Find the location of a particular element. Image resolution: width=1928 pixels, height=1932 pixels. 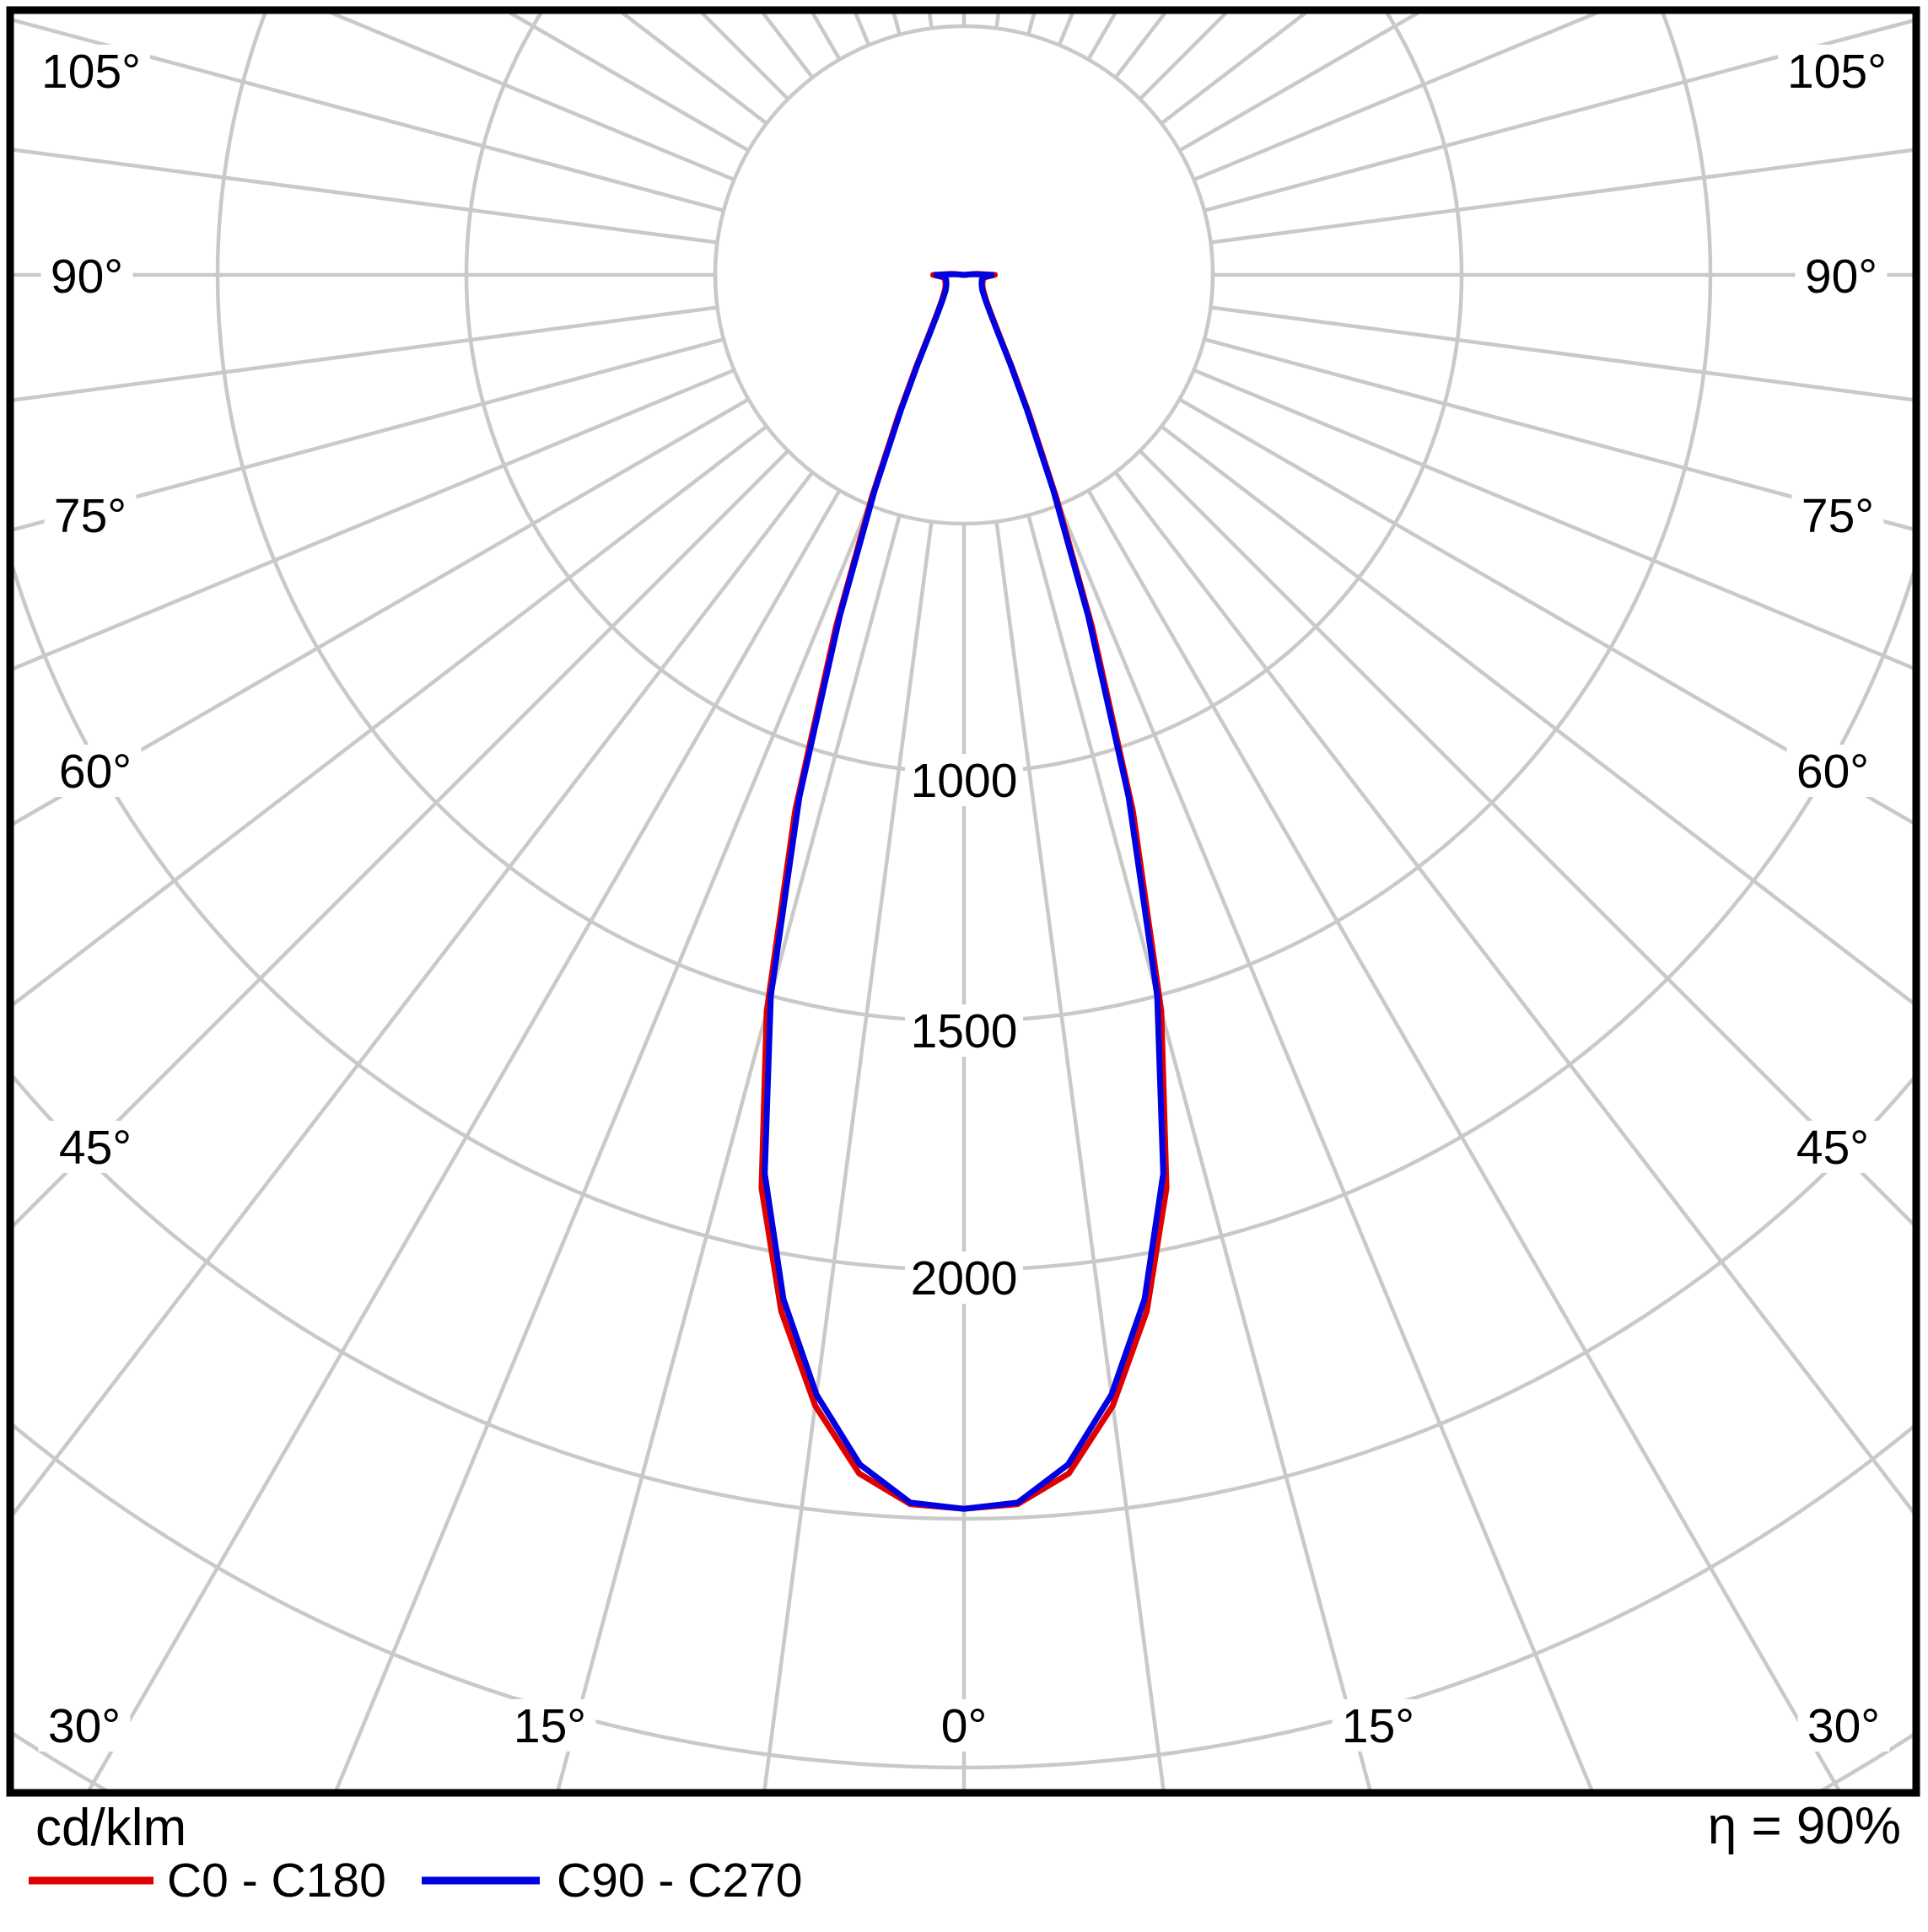

grid-spoke--75 is located at coordinates (362, 634).